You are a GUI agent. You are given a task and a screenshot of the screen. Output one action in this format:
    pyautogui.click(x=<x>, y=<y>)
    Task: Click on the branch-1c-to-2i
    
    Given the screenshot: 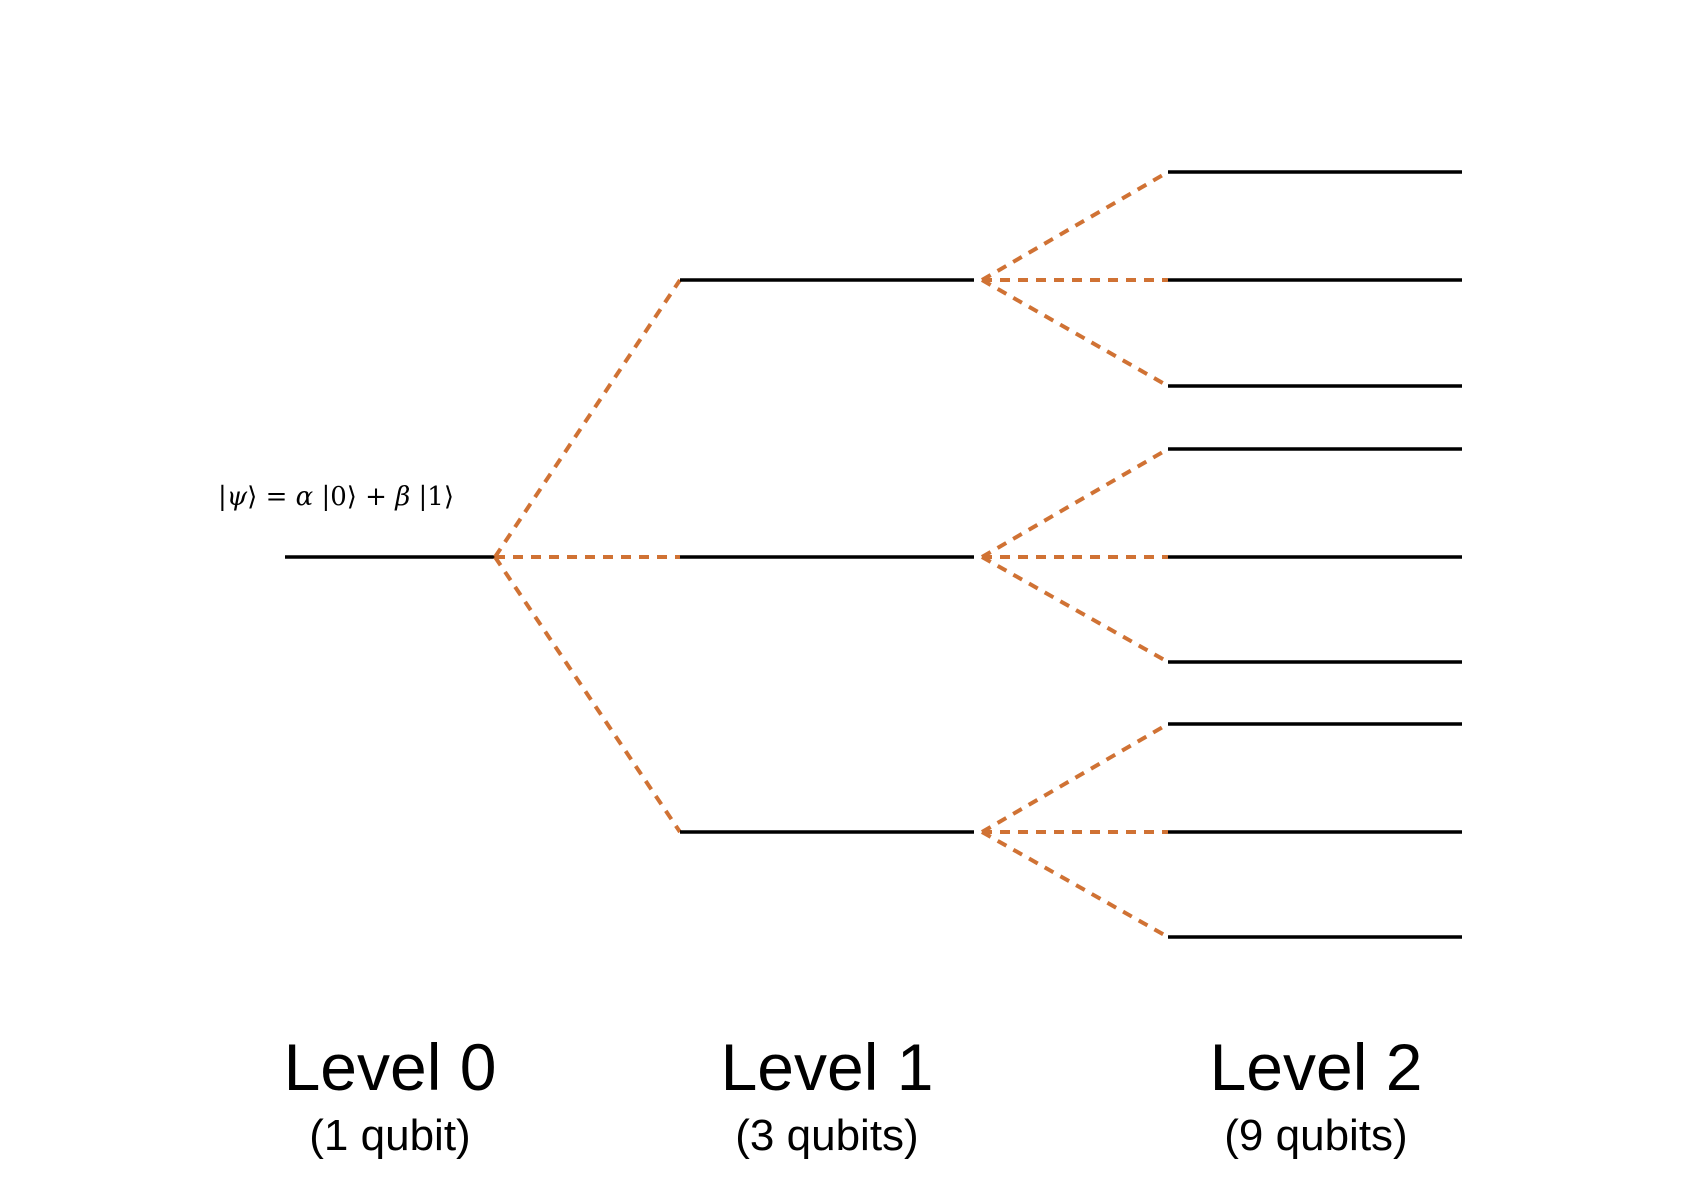 What is the action you would take?
    pyautogui.click(x=1075, y=884)
    